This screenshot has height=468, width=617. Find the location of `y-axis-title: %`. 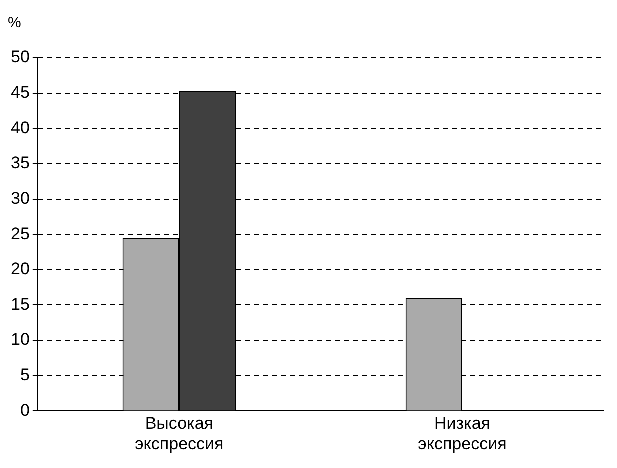

y-axis-title: % is located at coordinates (15, 23).